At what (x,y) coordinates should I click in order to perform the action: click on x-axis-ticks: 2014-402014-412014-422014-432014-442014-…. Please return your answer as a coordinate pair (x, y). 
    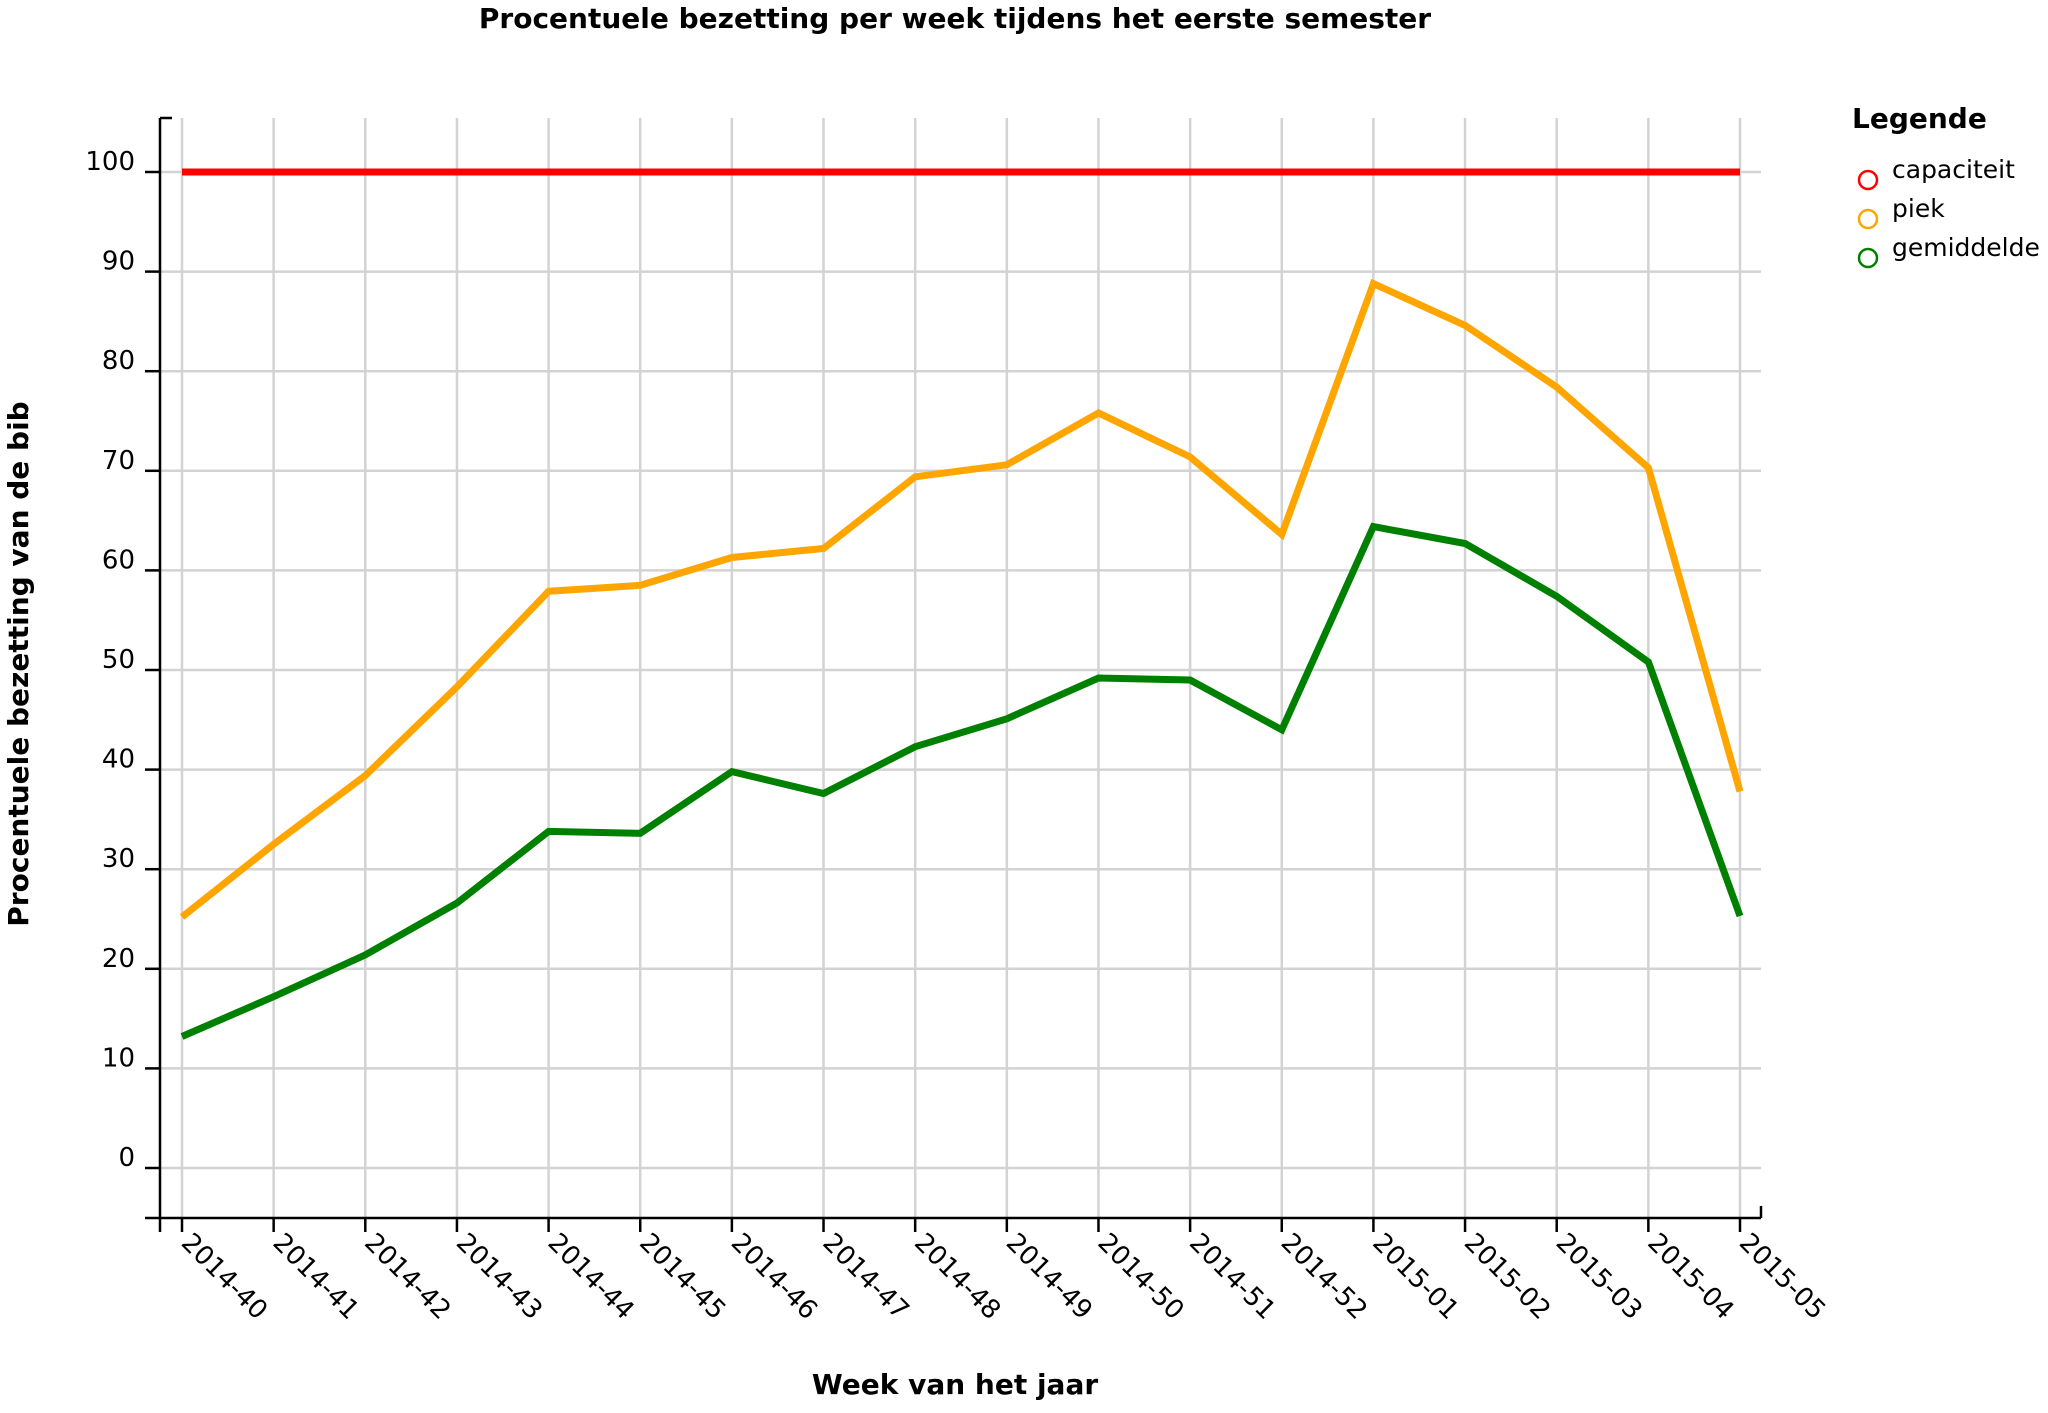
    Looking at the image, I should click on (1003, 1272).